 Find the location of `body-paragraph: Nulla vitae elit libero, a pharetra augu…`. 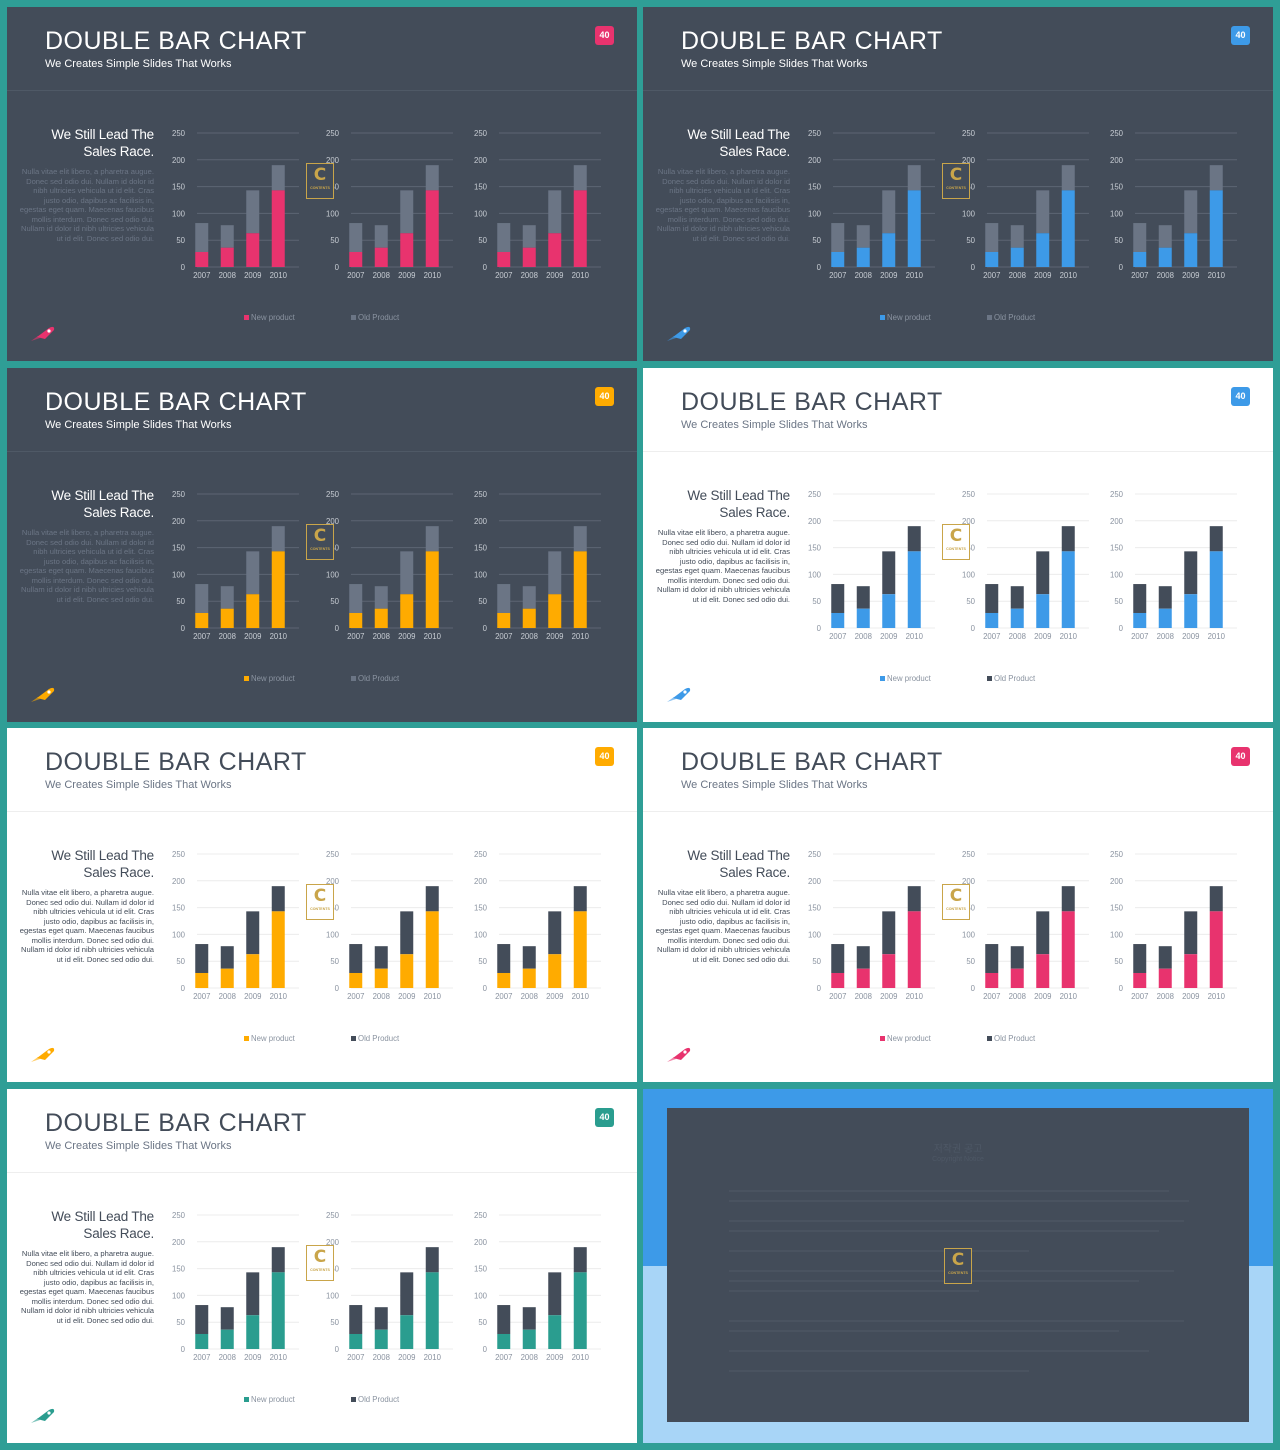

body-paragraph: Nulla vitae elit libero, a pharetra augu… is located at coordinates (86, 205).